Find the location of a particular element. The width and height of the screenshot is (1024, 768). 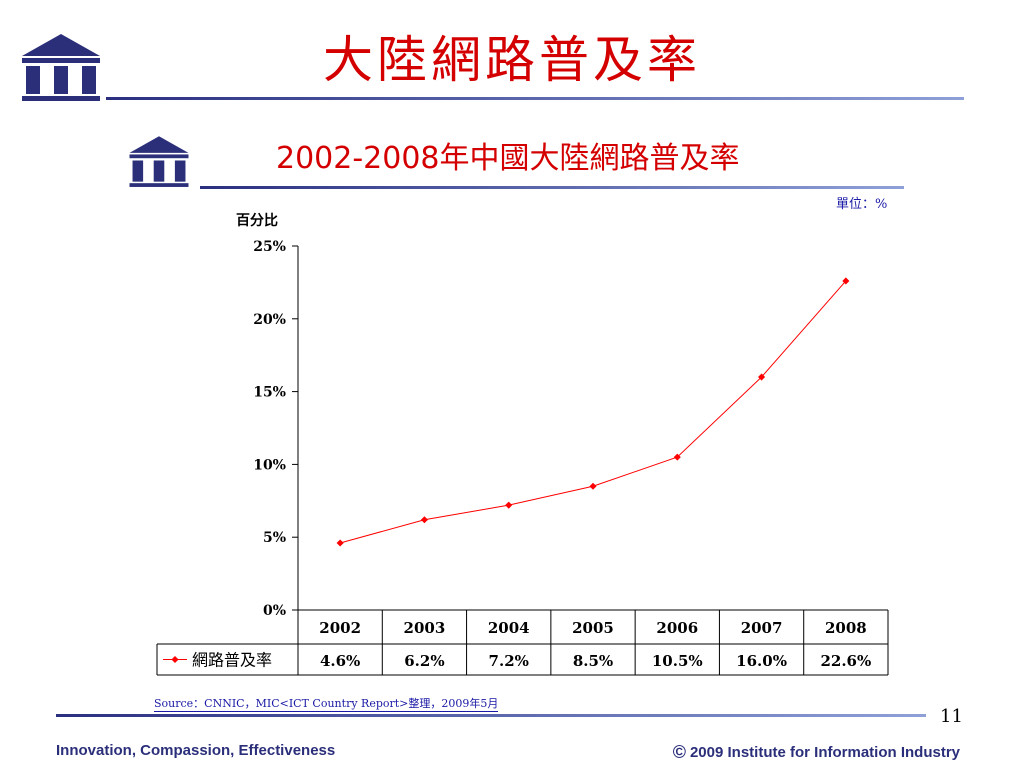

iii-logo-small is located at coordinates (159, 161).